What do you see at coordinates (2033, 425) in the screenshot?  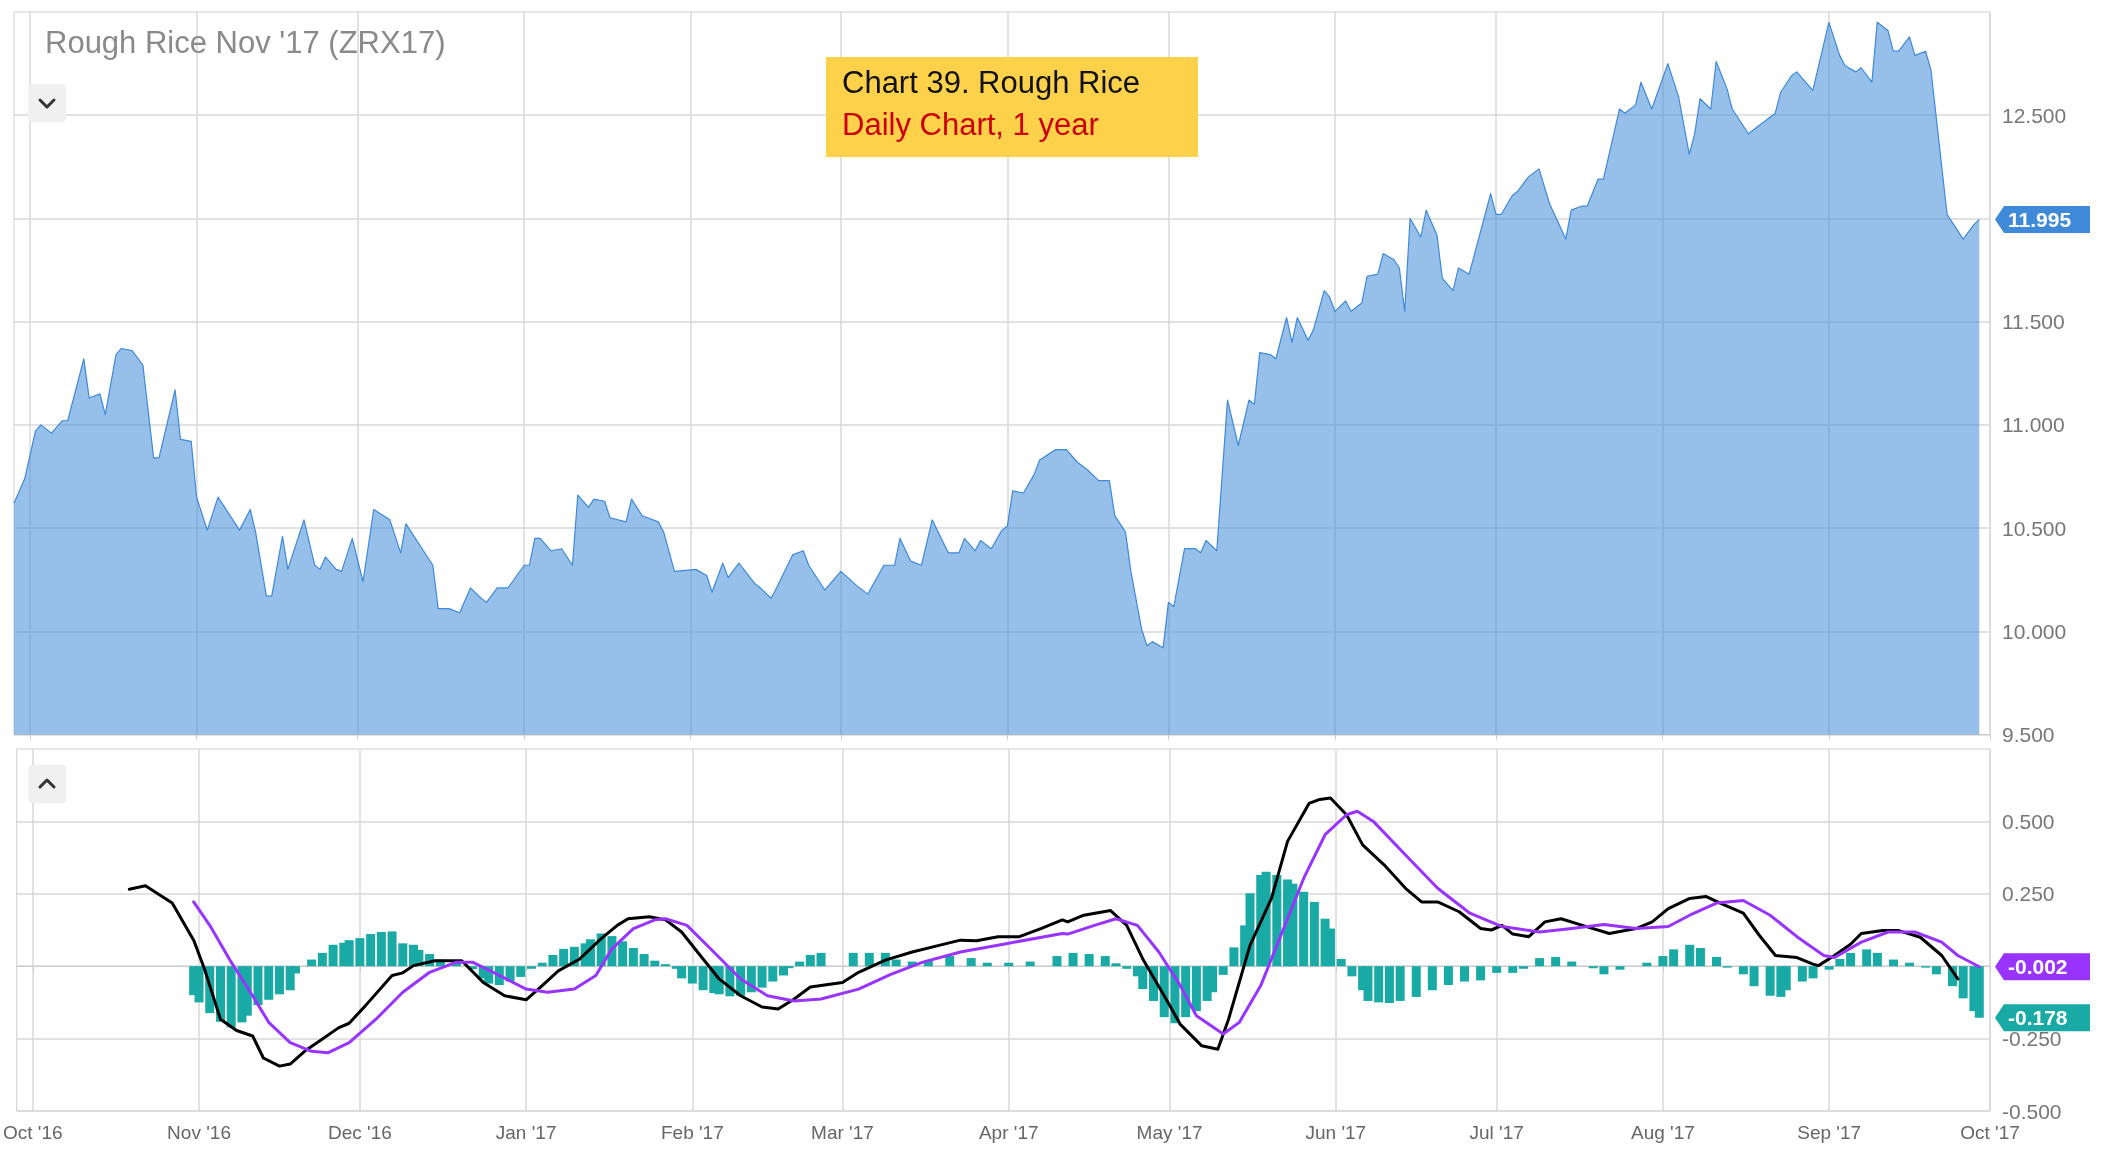 I see `y-tick-label: 11.000` at bounding box center [2033, 425].